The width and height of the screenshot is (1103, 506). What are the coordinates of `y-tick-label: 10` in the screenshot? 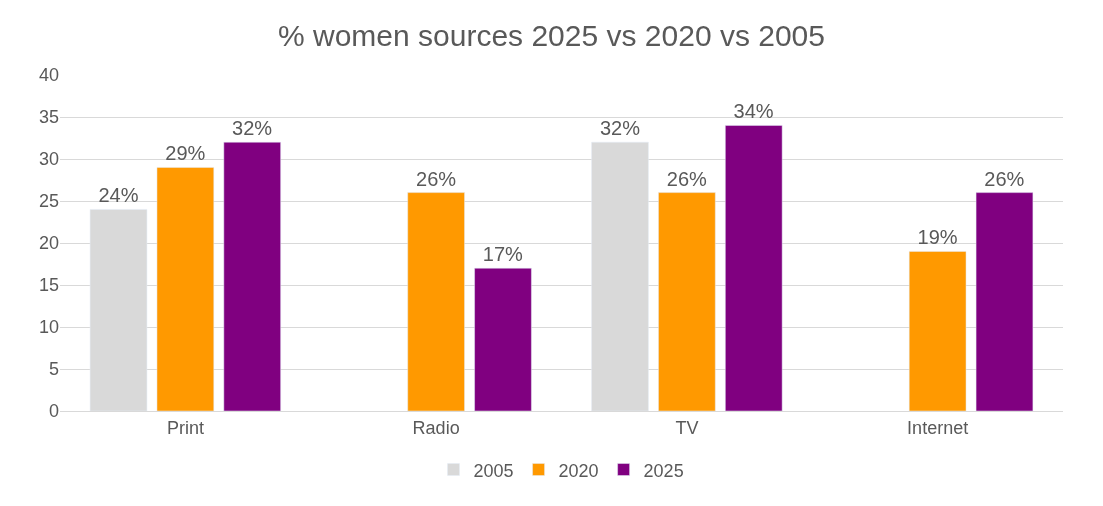 It's located at (48, 327).